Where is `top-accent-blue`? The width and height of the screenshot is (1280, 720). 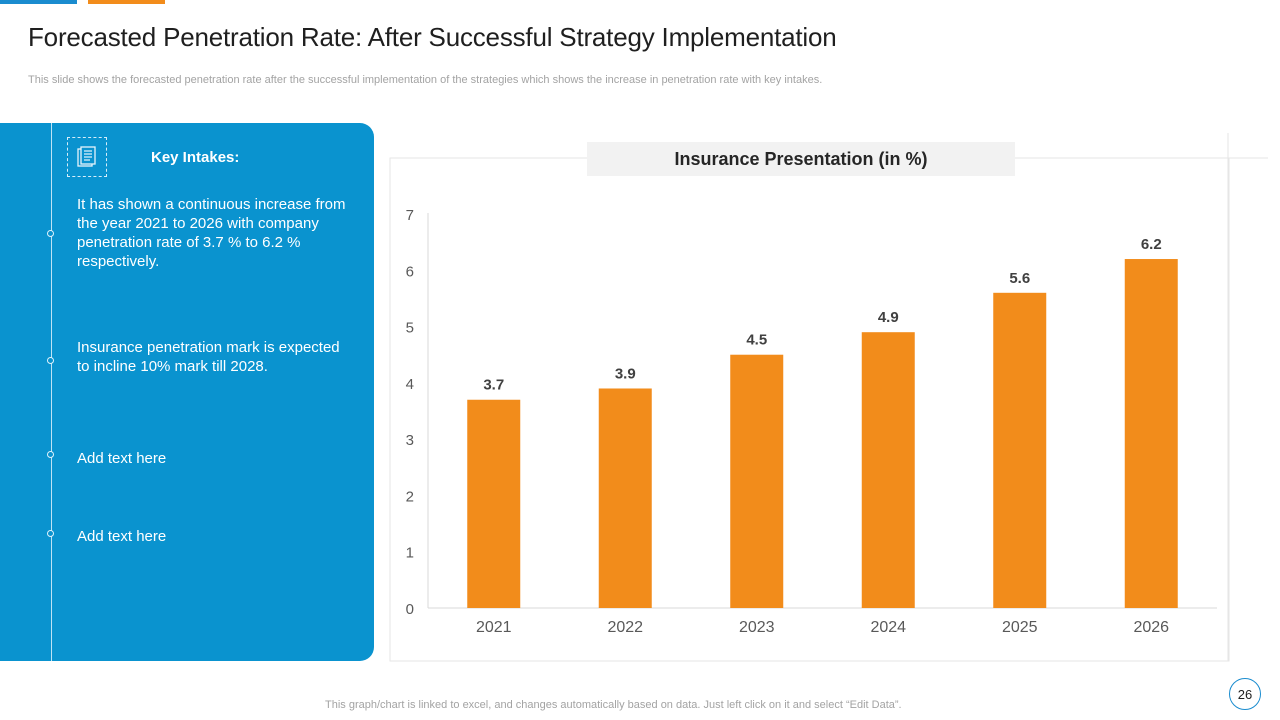
top-accent-blue is located at coordinates (38, 2).